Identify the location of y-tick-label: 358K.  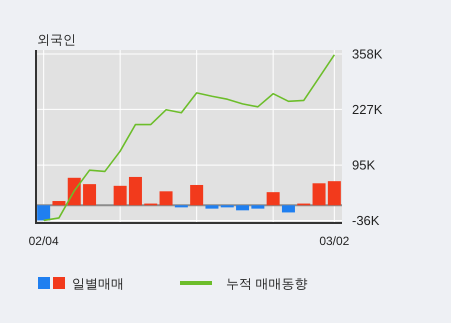
(367, 54).